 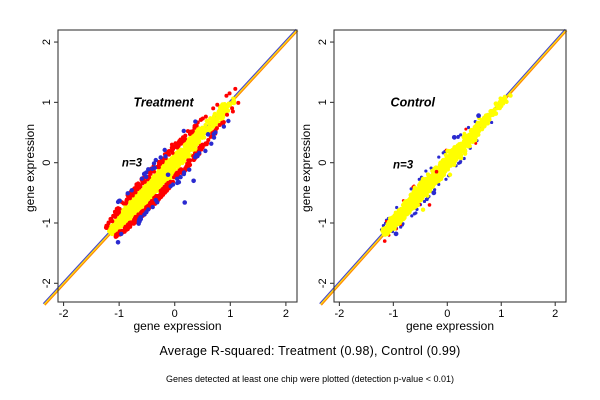 I want to click on panel-title: Control, so click(x=413, y=102).